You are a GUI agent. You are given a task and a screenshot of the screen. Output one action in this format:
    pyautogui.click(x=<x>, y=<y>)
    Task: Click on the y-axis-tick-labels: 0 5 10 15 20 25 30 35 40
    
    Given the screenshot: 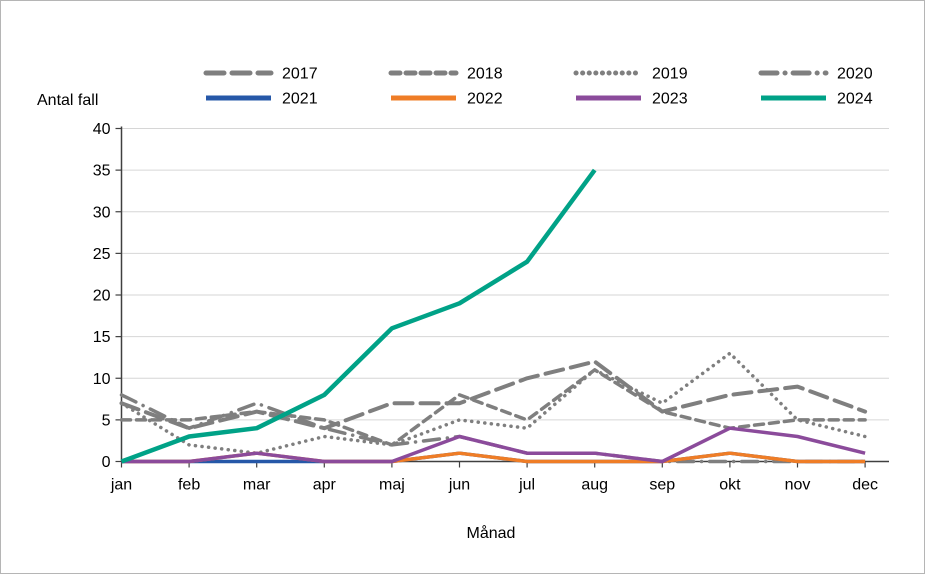 What is the action you would take?
    pyautogui.click(x=102, y=296)
    